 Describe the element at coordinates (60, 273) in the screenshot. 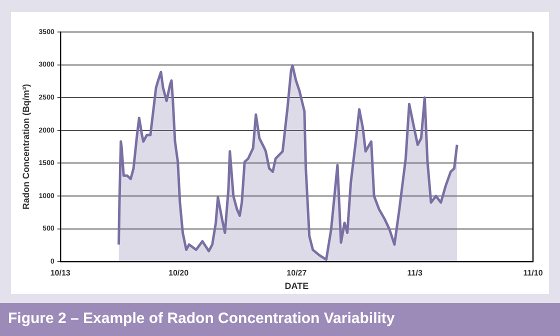

I see `x-tick-label: 10/13` at that location.